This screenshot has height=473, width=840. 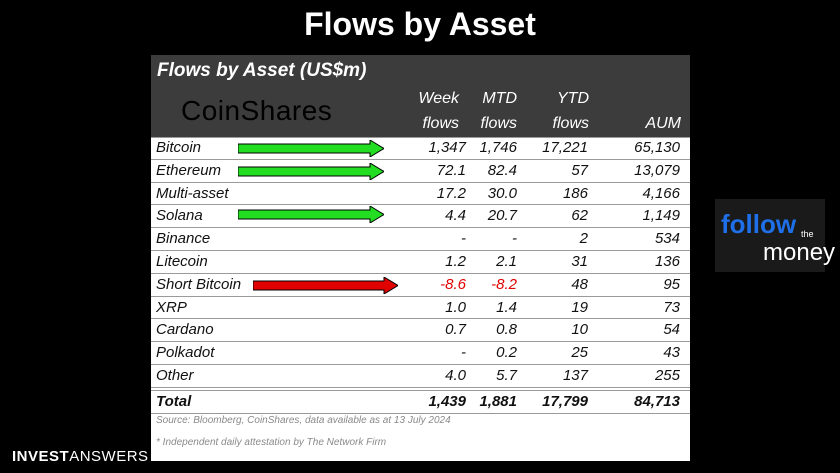 I want to click on week-cell: 4.0, so click(x=455, y=375).